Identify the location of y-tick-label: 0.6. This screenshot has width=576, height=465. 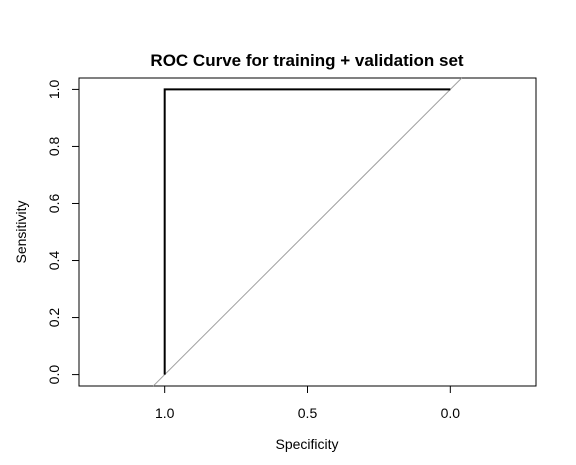
(54, 204).